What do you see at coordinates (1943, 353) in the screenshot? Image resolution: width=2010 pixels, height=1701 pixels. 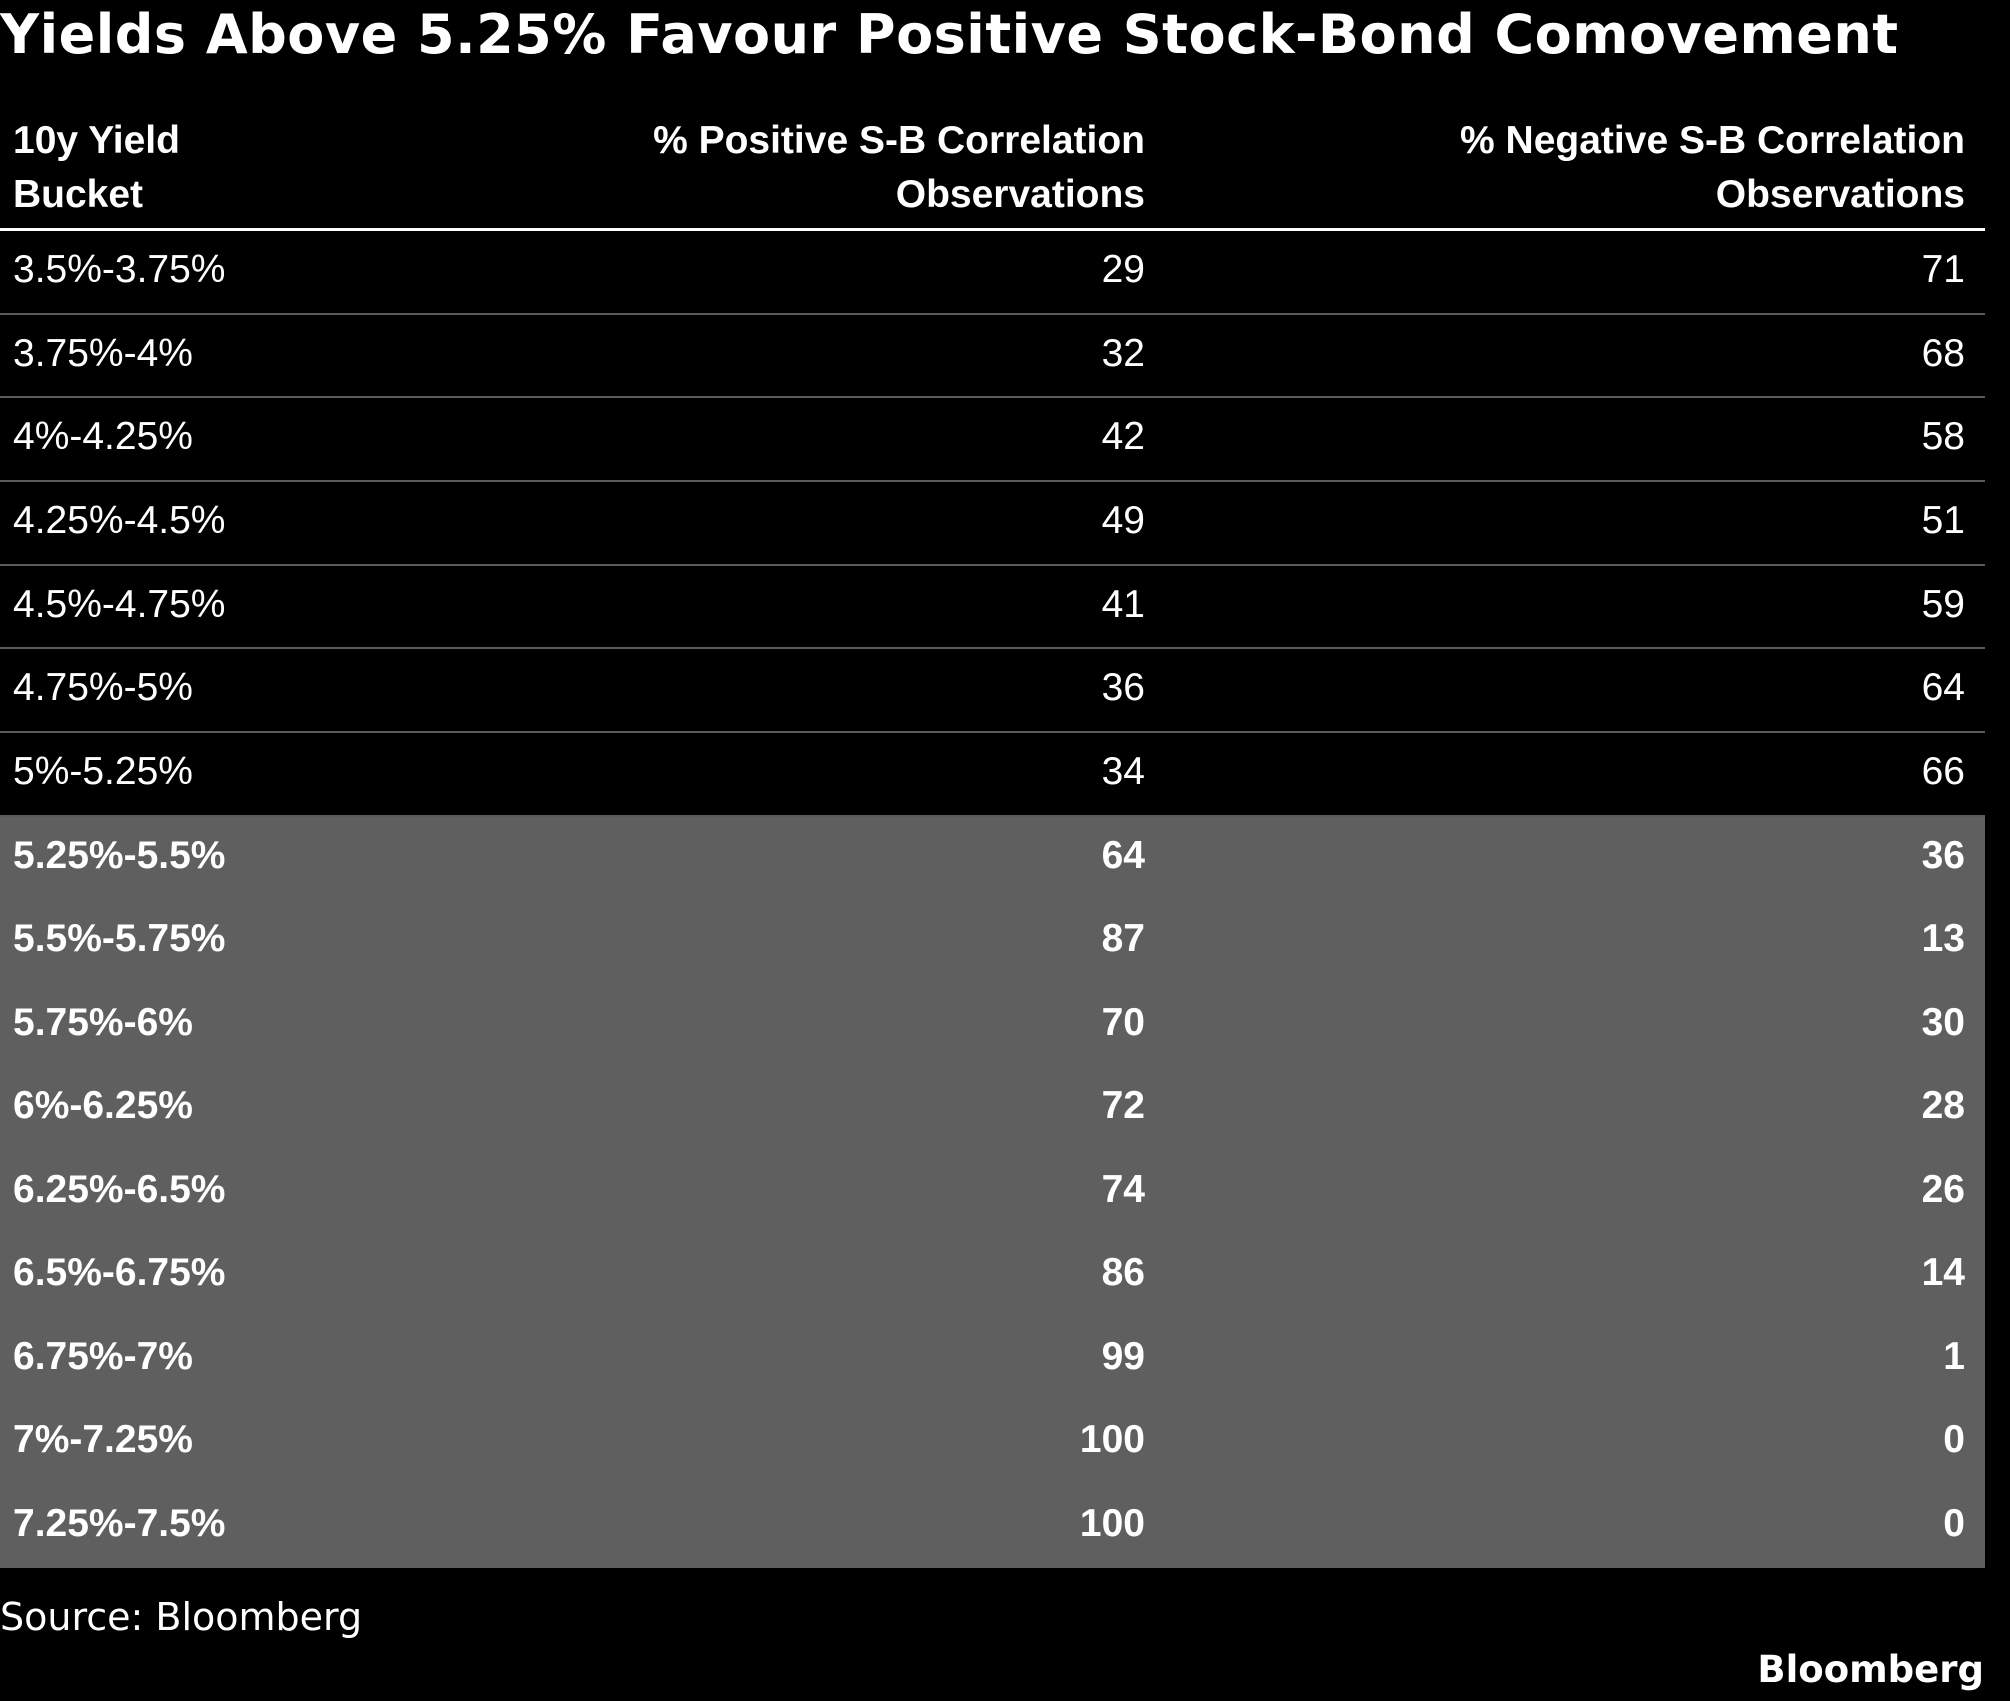 I see `cell-negative-pct: 68` at bounding box center [1943, 353].